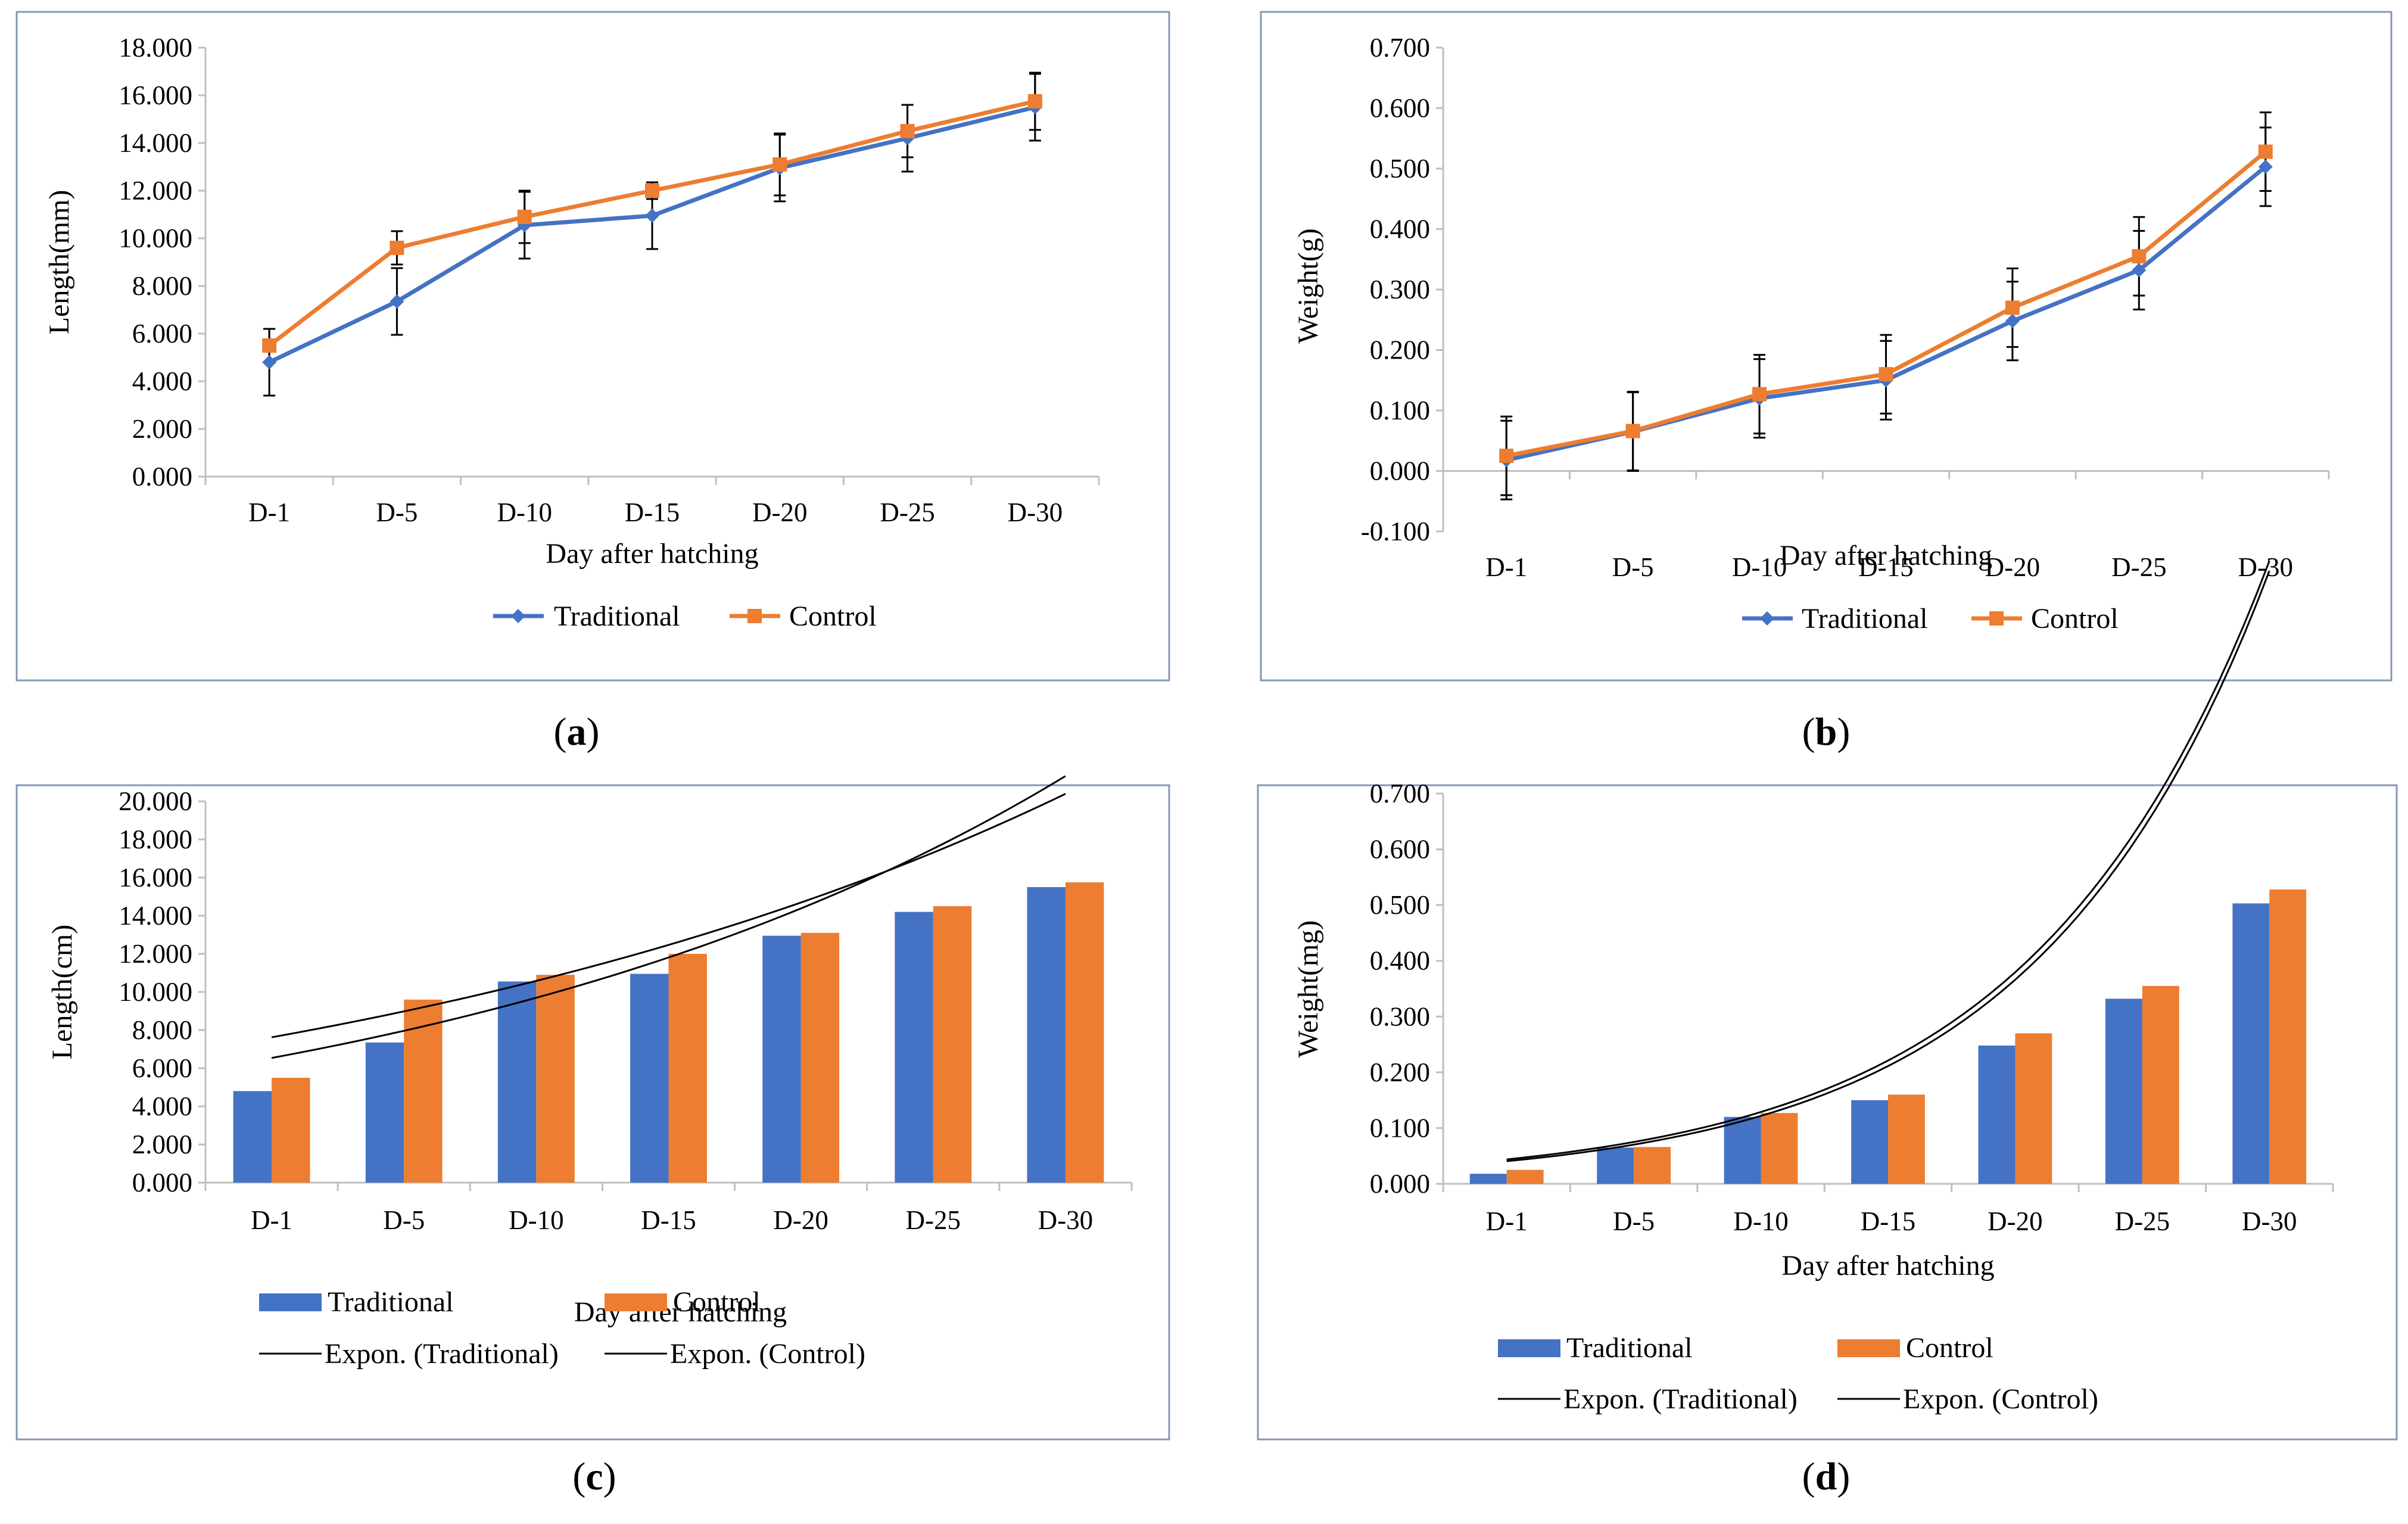 The height and width of the screenshot is (1524, 2408). Describe the element at coordinates (1826, 732) in the screenshot. I see `caption-letter: b` at that location.